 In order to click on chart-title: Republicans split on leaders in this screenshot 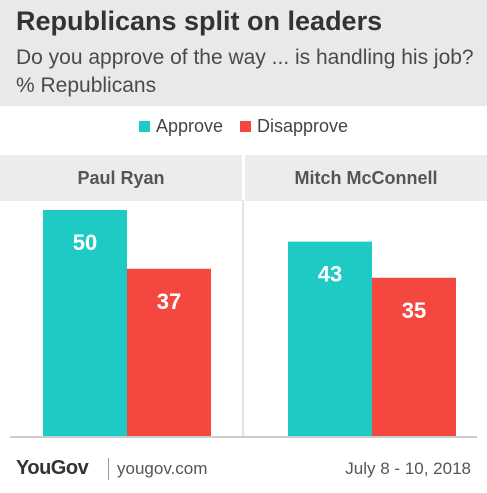, I will do `click(199, 21)`.